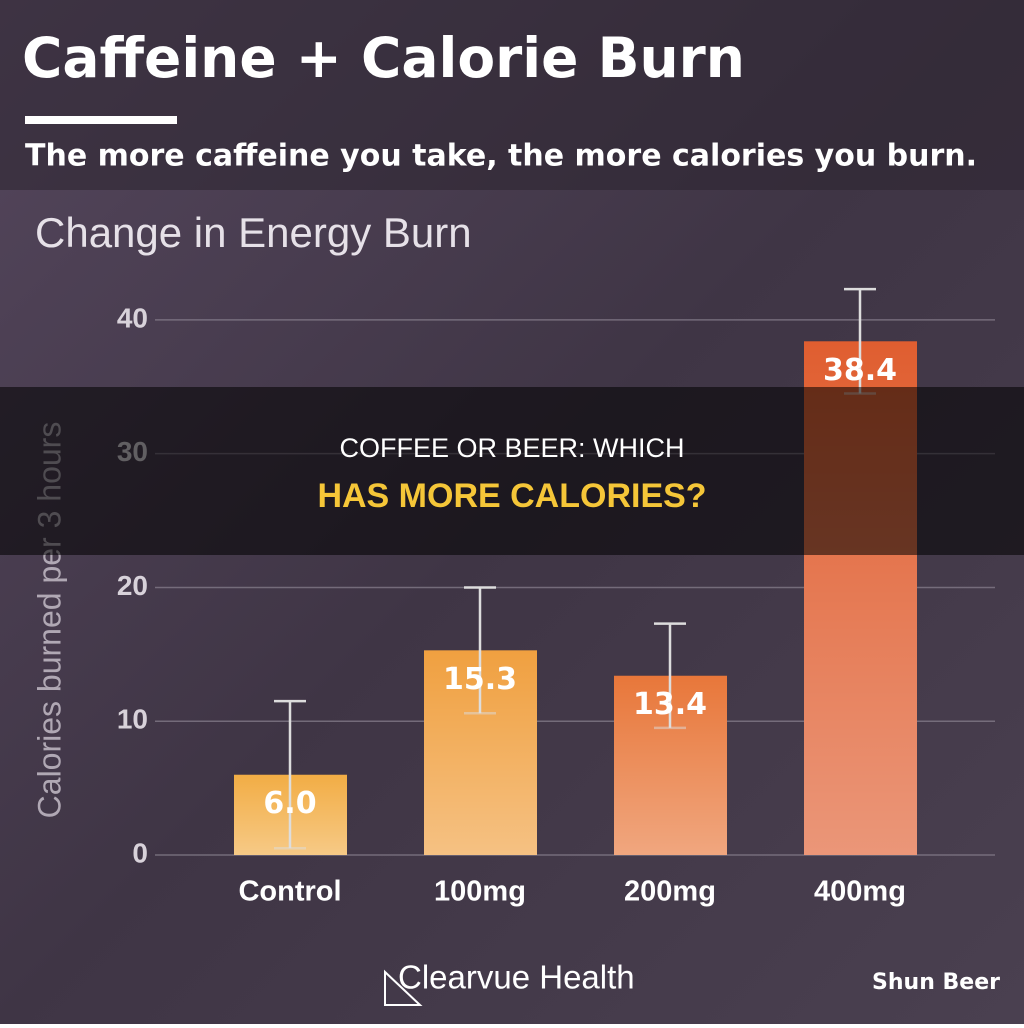 This screenshot has height=1028, width=1024. Describe the element at coordinates (140, 852) in the screenshot. I see `y-tick-label: 0` at that location.